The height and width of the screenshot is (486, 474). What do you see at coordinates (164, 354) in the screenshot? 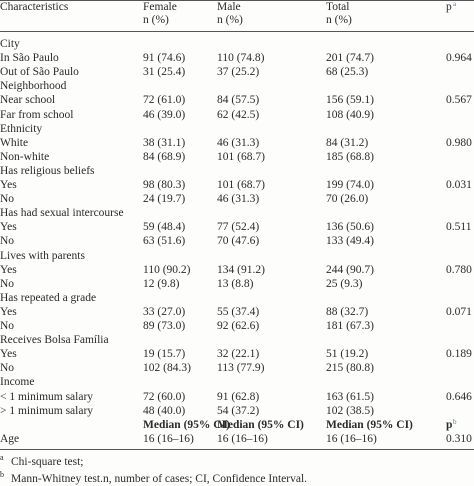
I see `cell: 19 (15.7)` at bounding box center [164, 354].